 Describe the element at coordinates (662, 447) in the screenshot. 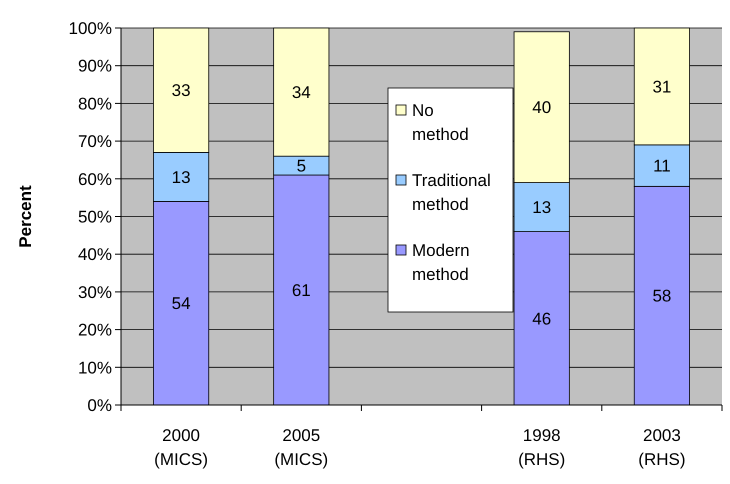

I see `x-tick-label: 2003 (RHS)` at that location.